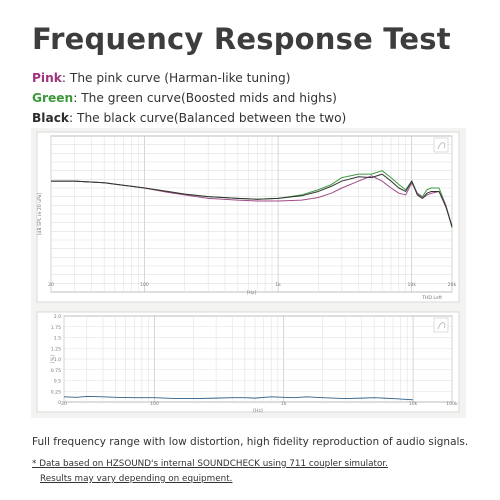 The height and width of the screenshot is (500, 500). What do you see at coordinates (56, 371) in the screenshot?
I see `y-tick-label: 0.75` at bounding box center [56, 371].